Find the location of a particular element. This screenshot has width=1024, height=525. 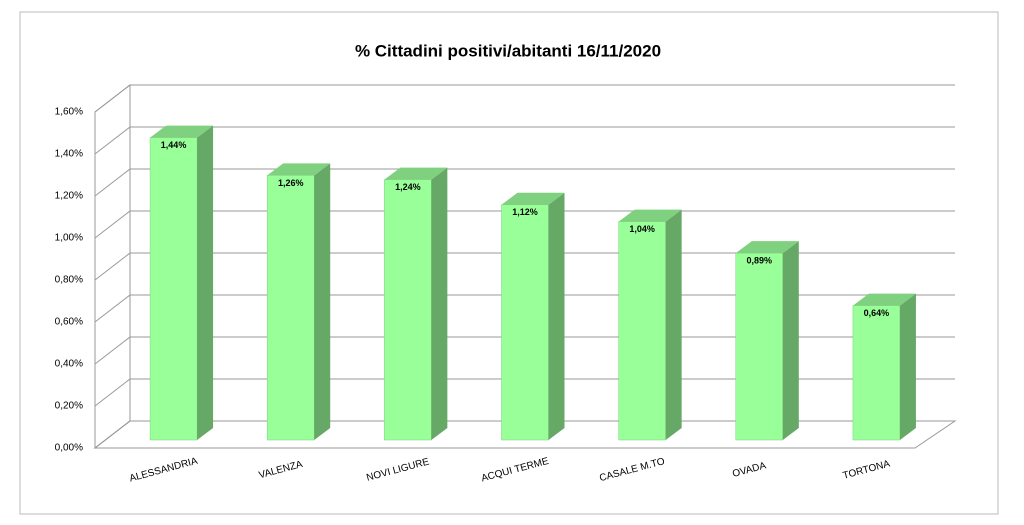

value-label: 0,89% is located at coordinates (760, 260).